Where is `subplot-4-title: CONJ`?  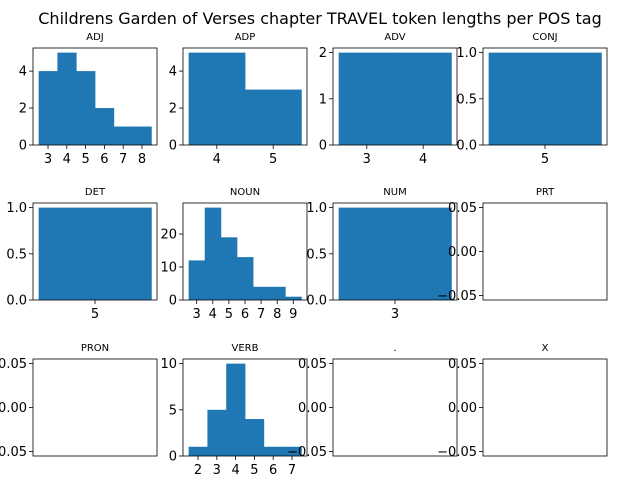 subplot-4-title: CONJ is located at coordinates (544, 37).